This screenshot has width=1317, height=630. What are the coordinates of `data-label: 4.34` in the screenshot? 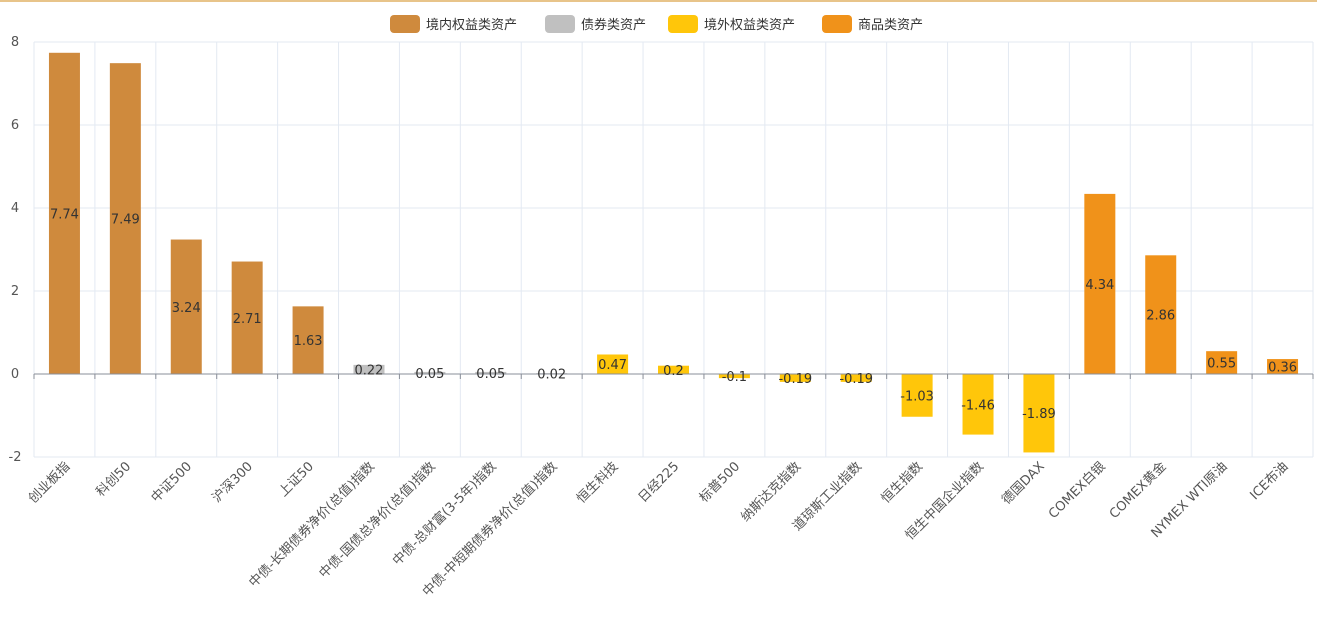 It's located at (1099, 285).